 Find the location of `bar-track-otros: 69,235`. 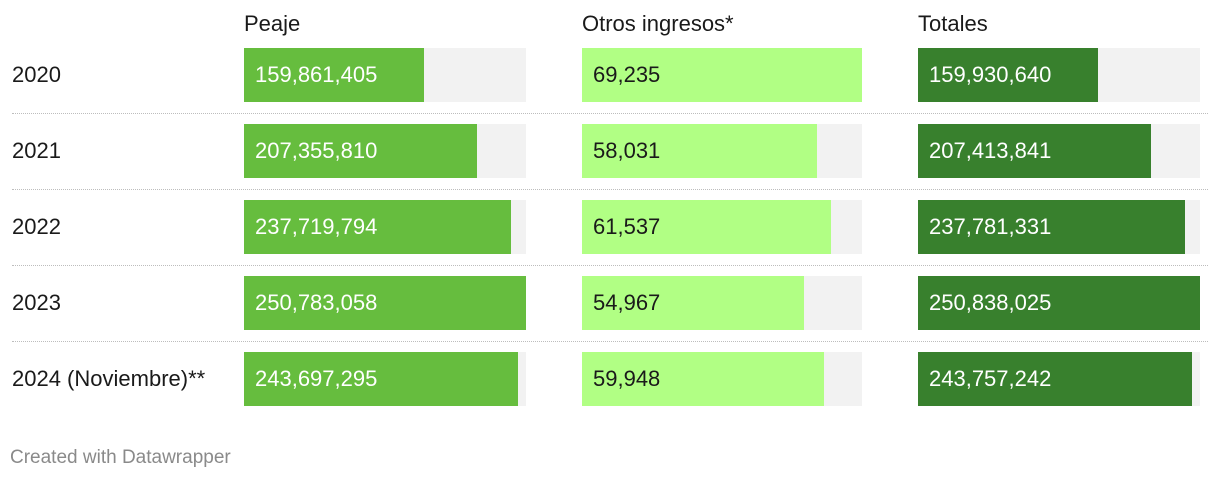

bar-track-otros: 69,235 is located at coordinates (722, 75).